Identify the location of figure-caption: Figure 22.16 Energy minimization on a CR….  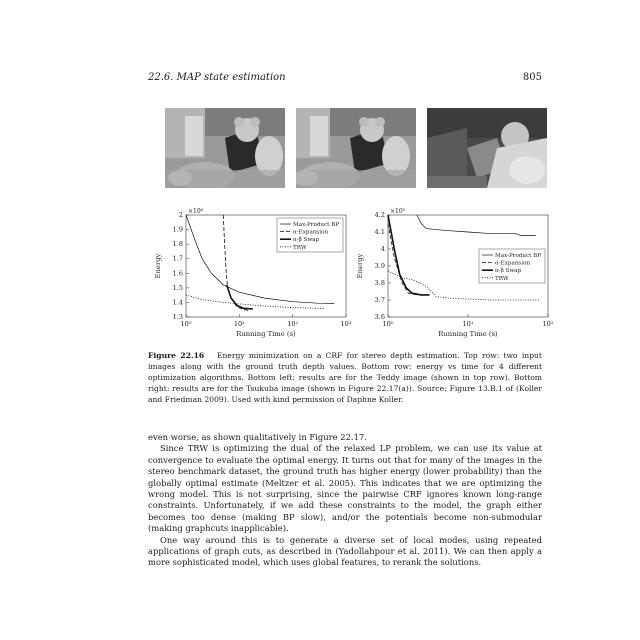
(345, 377).